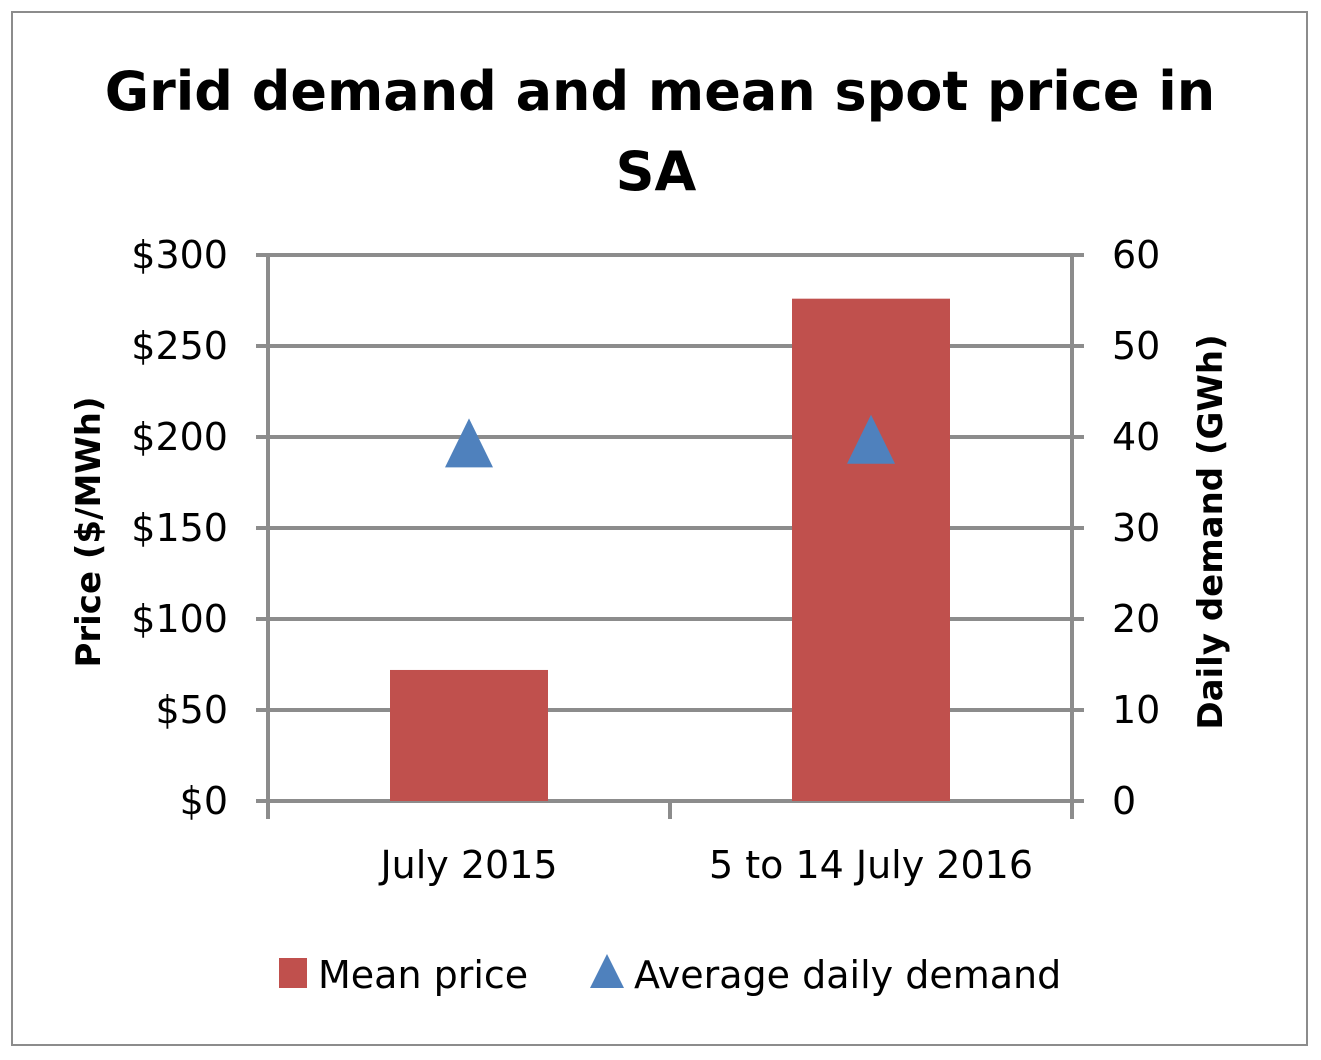 The image size is (1321, 1060). What do you see at coordinates (179, 437) in the screenshot?
I see `y-tick-label: $200` at bounding box center [179, 437].